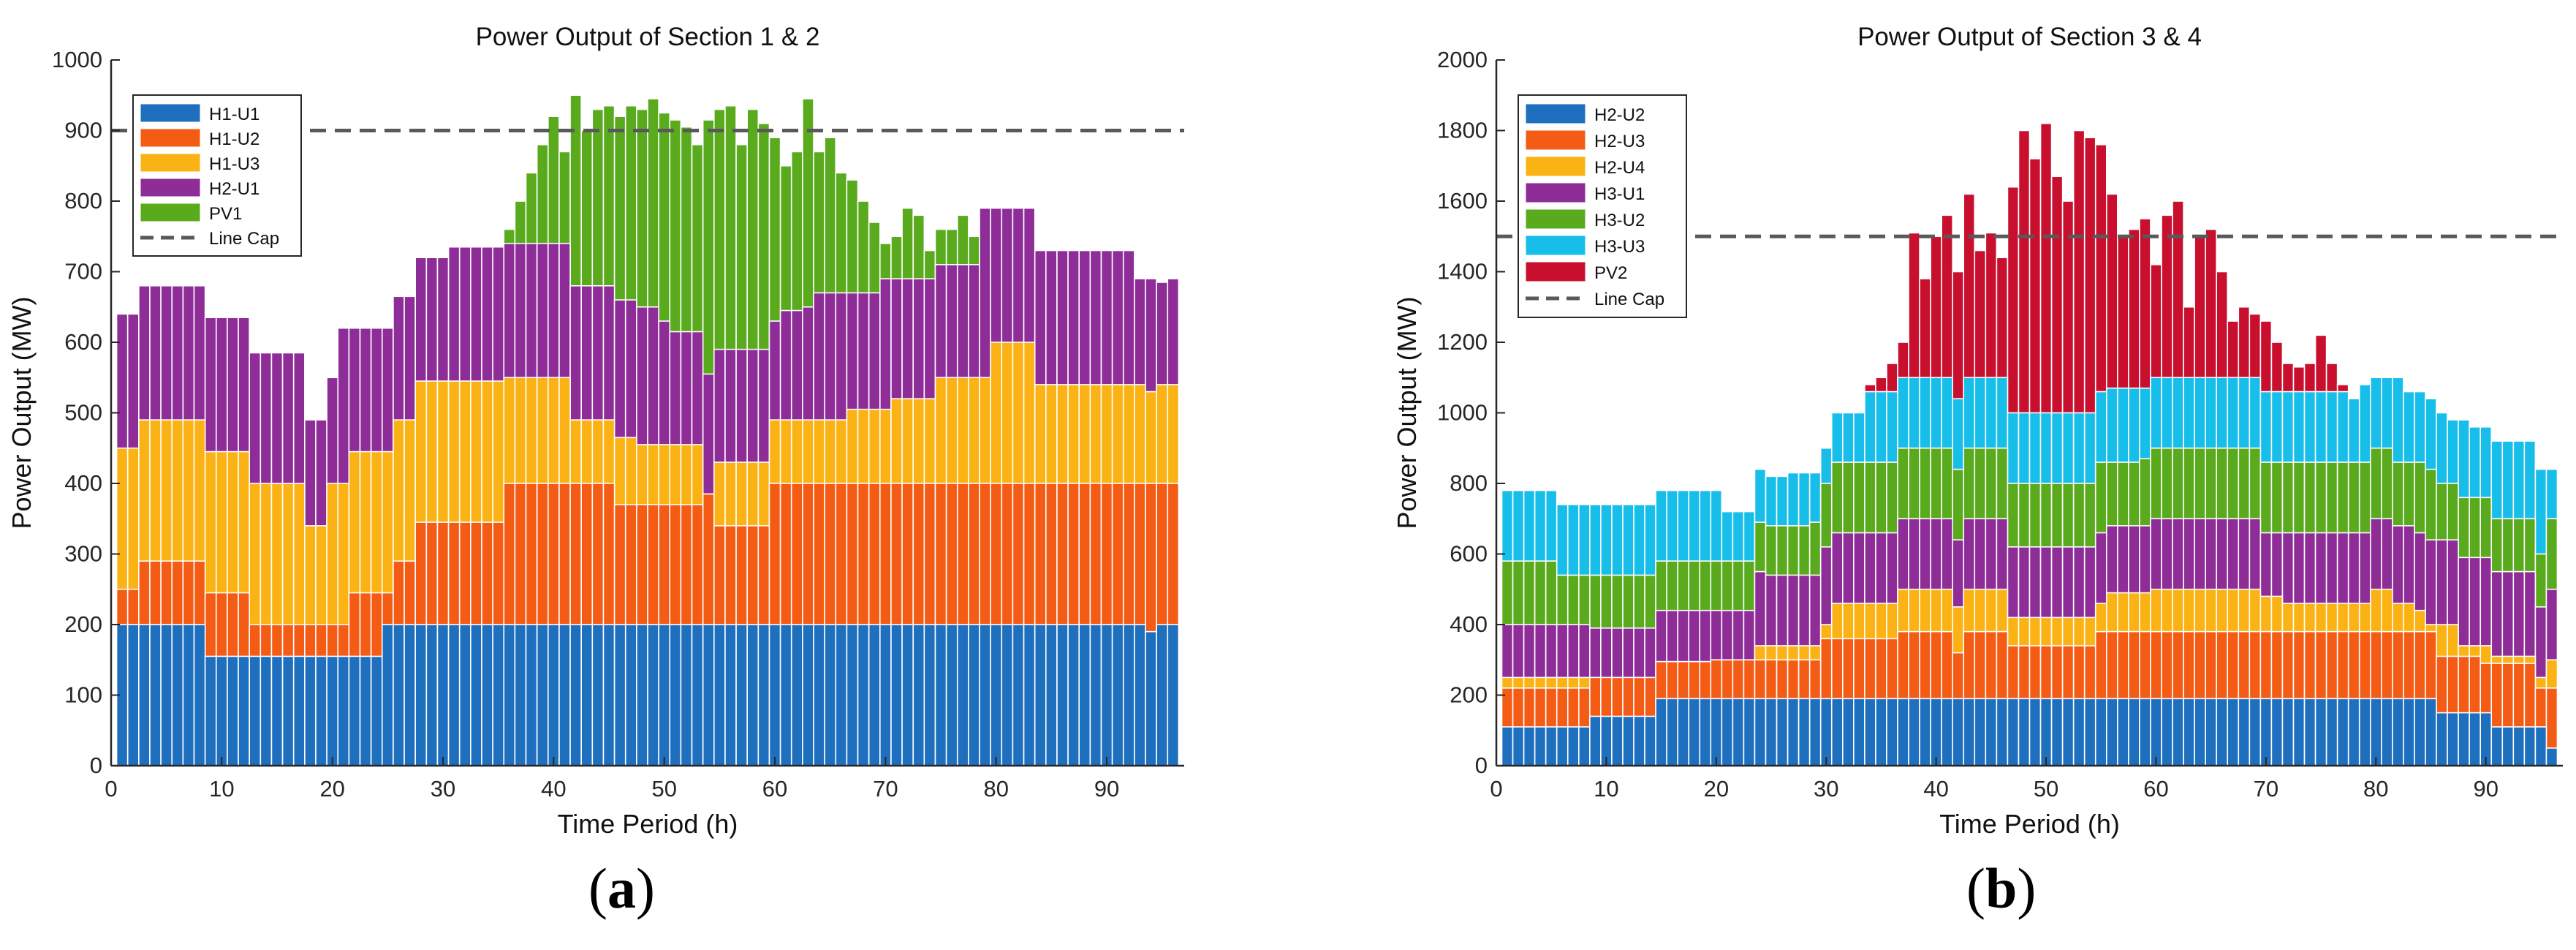  Describe the element at coordinates (1555, 219) in the screenshot. I see `legend-swatch-h3-u2` at that location.